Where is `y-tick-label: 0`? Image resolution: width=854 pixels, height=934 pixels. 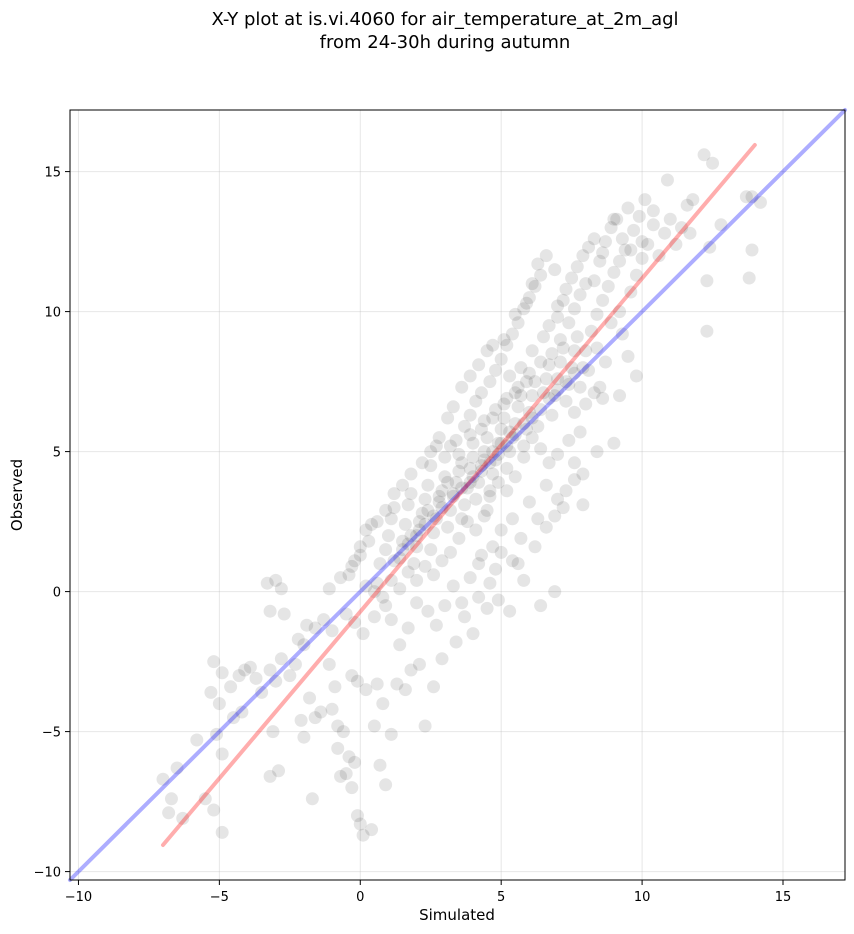
y-tick-label: 0 is located at coordinates (57, 593).